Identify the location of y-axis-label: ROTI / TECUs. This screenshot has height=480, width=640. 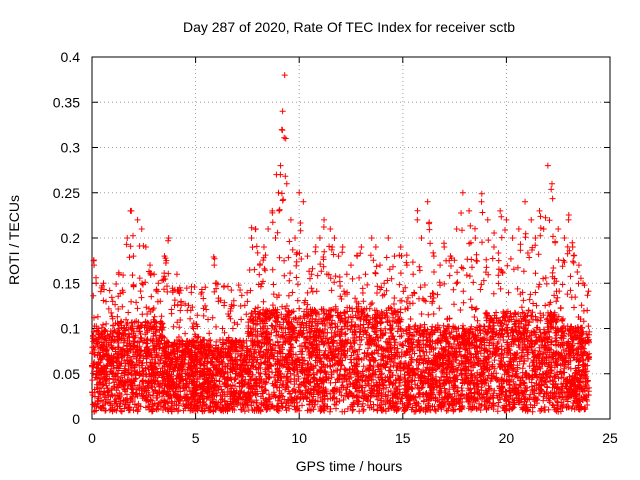
(14, 240).